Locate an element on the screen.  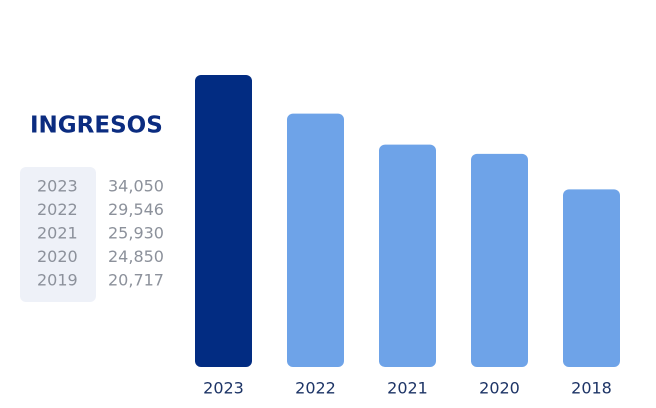
table-year: 2021 is located at coordinates (57, 233).